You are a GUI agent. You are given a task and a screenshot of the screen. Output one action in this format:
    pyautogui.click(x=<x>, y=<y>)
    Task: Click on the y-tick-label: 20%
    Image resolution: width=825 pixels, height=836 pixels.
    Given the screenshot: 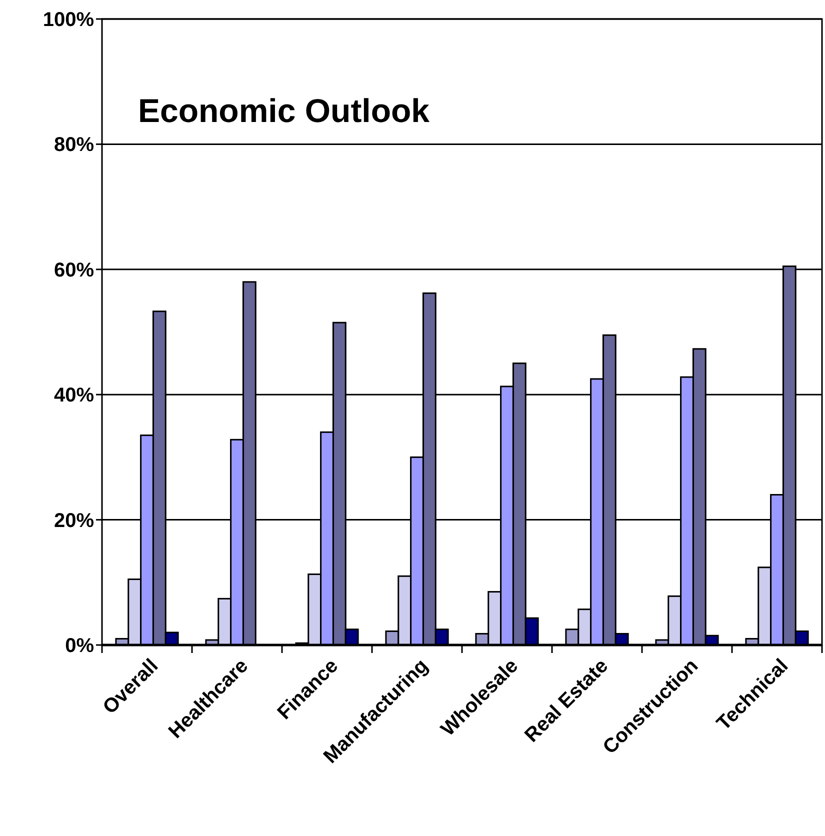 What is the action you would take?
    pyautogui.click(x=74, y=521)
    